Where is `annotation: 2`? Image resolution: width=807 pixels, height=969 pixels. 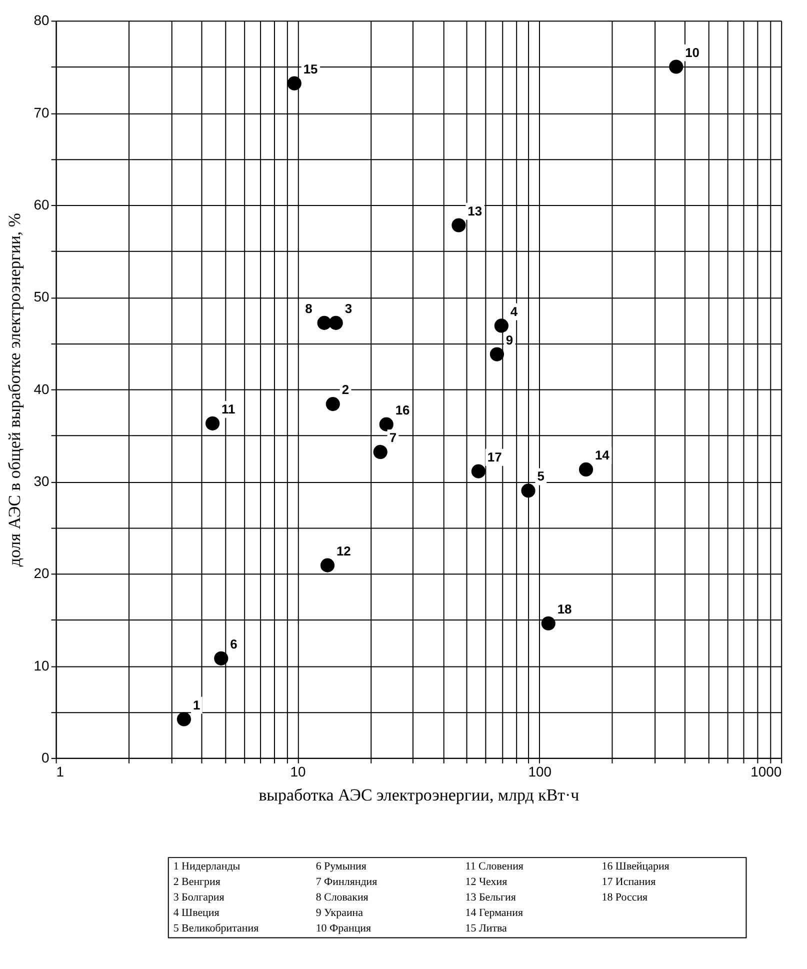 annotation: 2 is located at coordinates (346, 390).